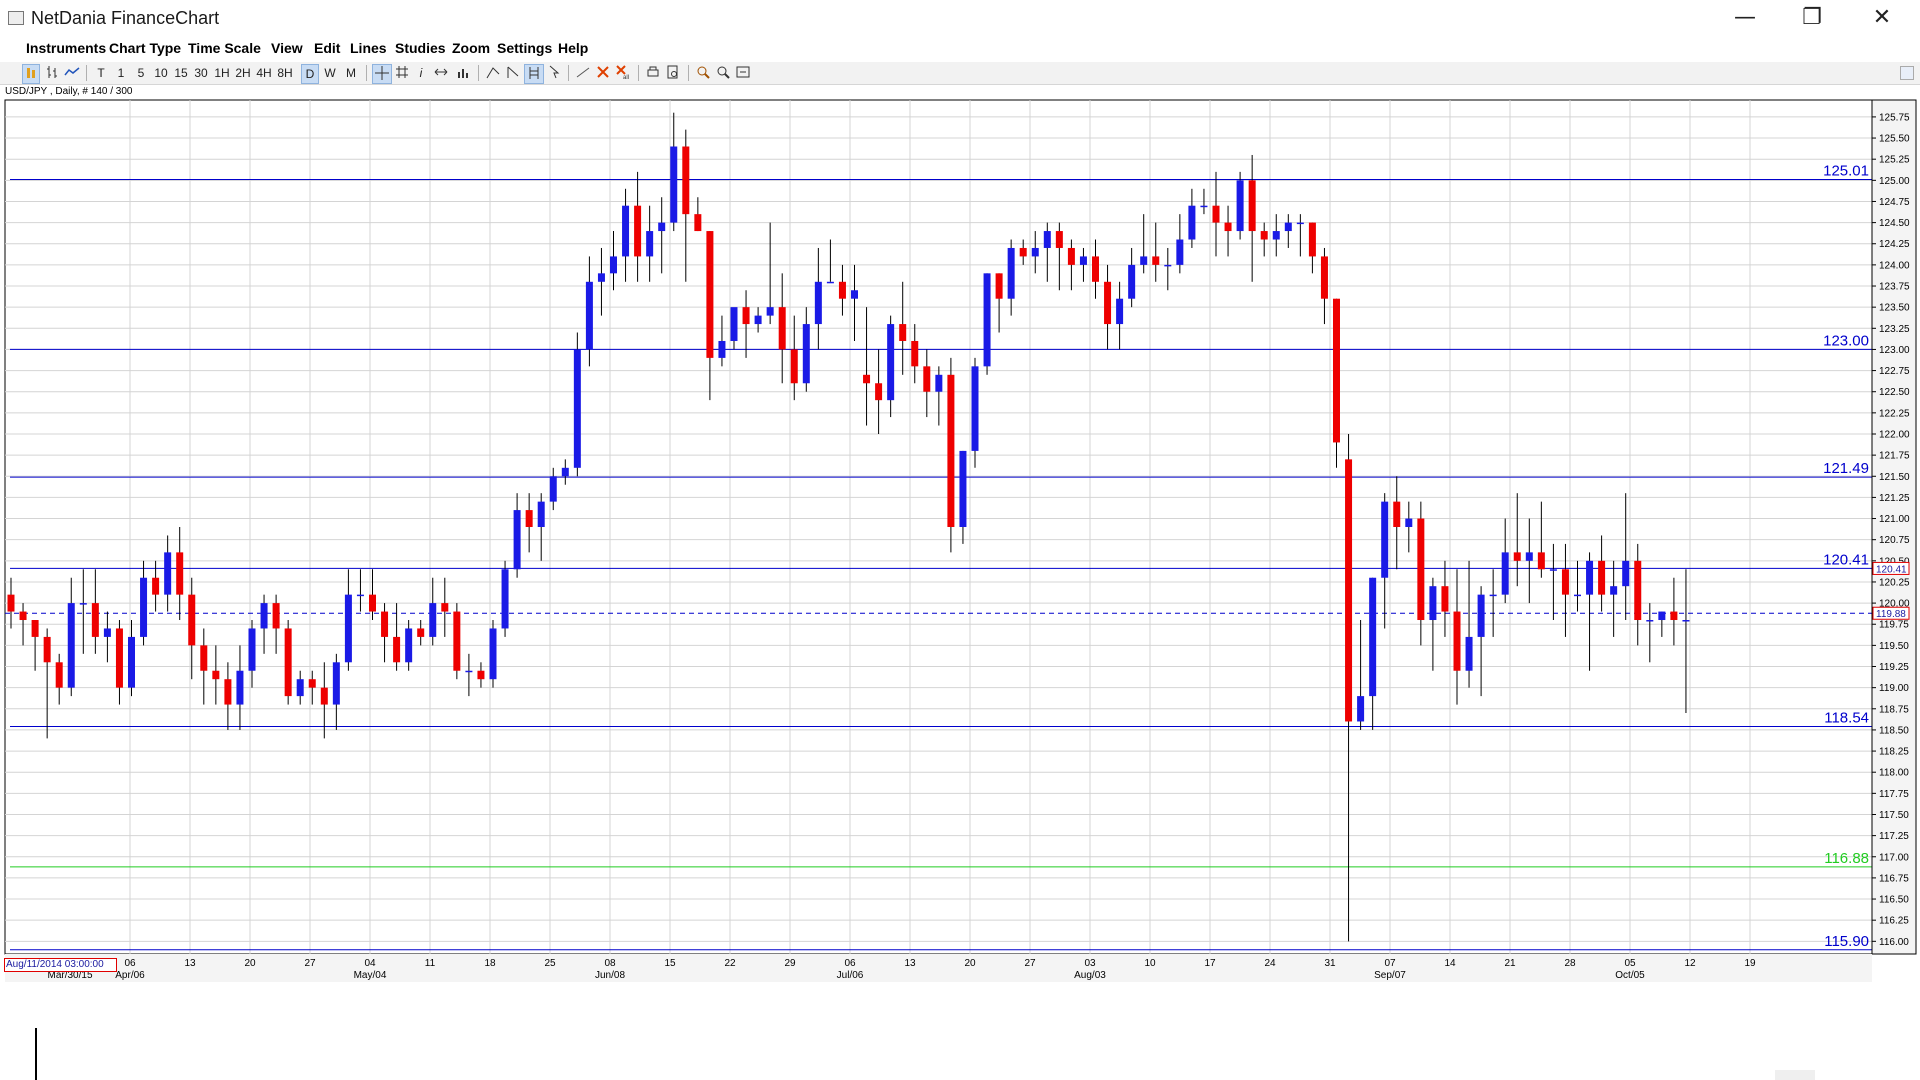 The image size is (1920, 1080). Describe the element at coordinates (1795, 1075) in the screenshot. I see `scrollbar-thumb` at that location.